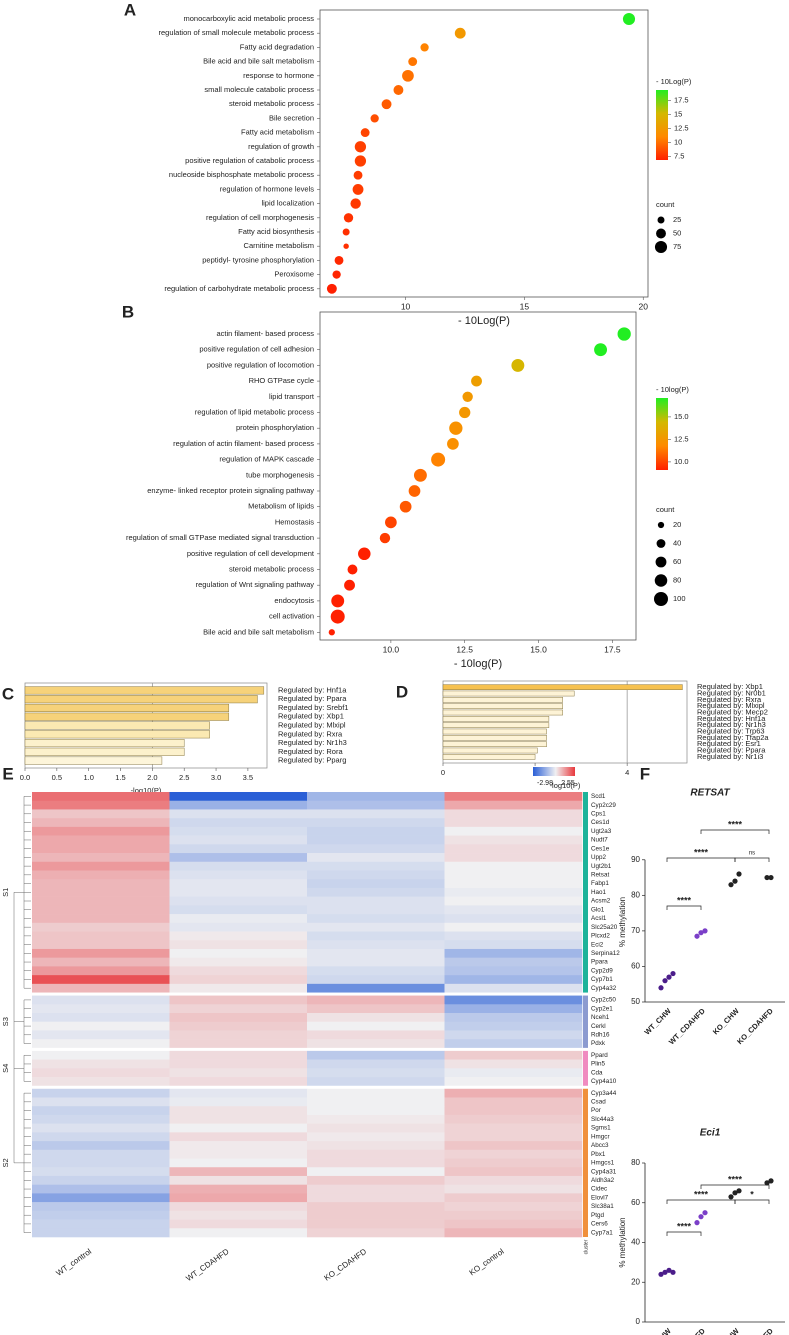 This screenshot has width=789, height=1335. What do you see at coordinates (661, 562) in the screenshot?
I see `size-legend-dot` at bounding box center [661, 562].